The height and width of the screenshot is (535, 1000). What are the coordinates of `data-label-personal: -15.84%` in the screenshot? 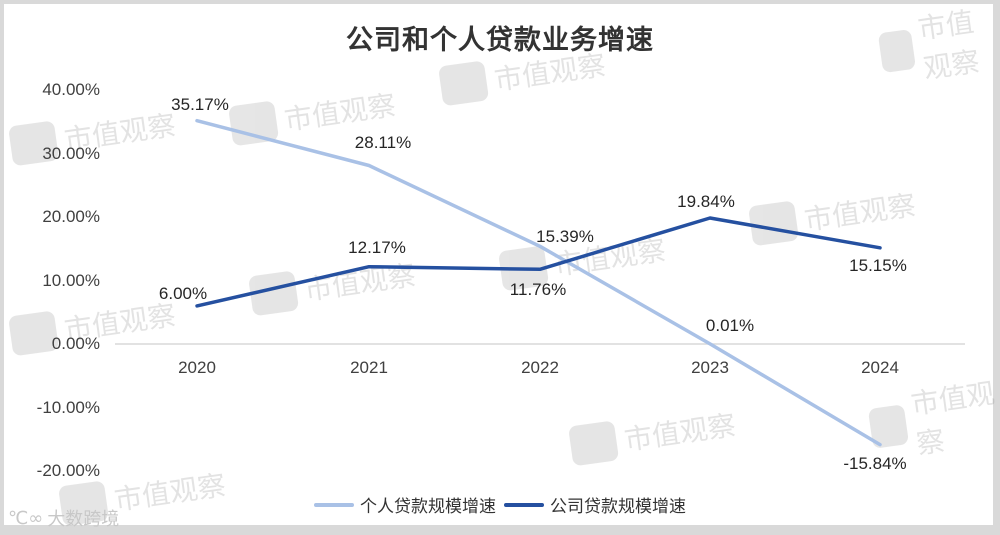 It's located at (875, 463).